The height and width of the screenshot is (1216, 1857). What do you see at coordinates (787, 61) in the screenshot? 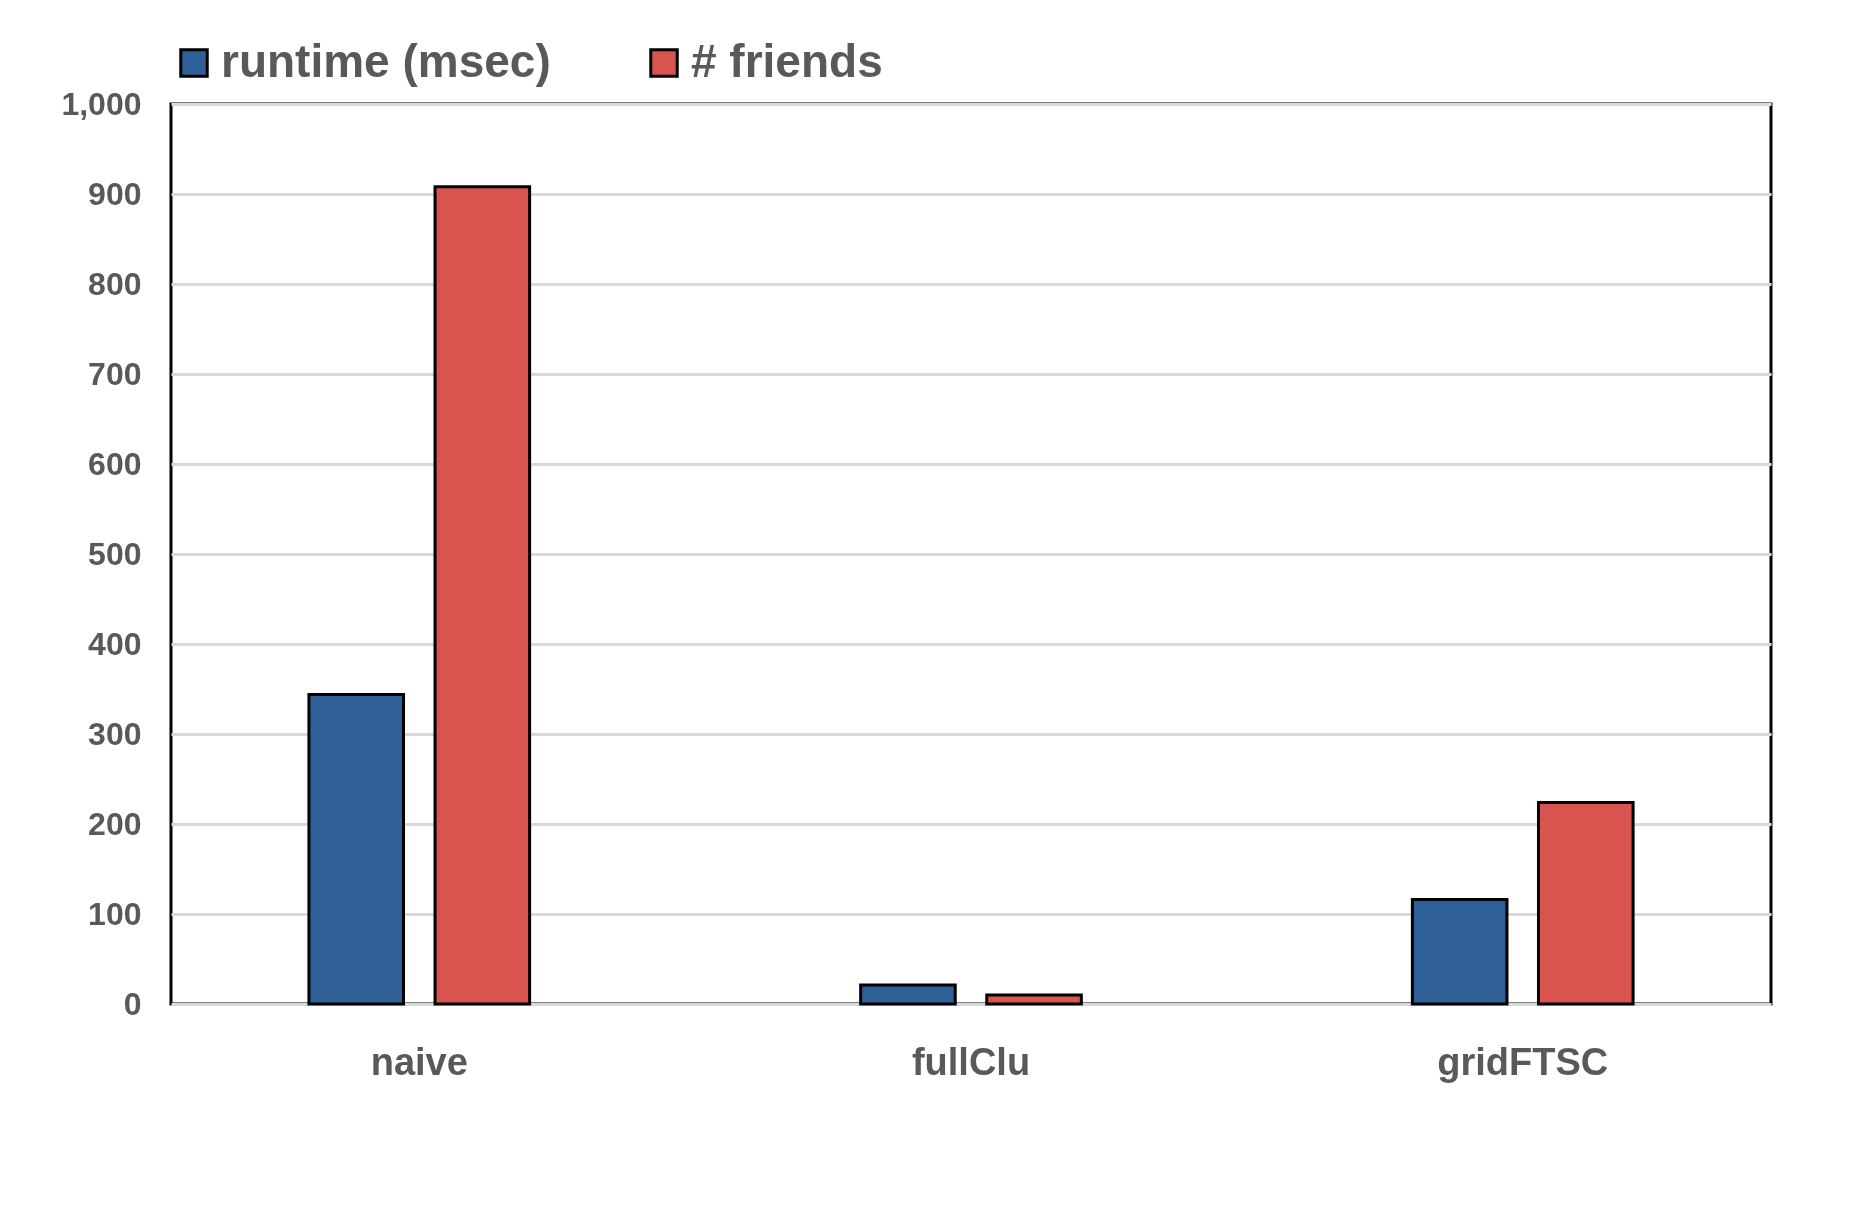
I see `legend-label: # friends` at bounding box center [787, 61].